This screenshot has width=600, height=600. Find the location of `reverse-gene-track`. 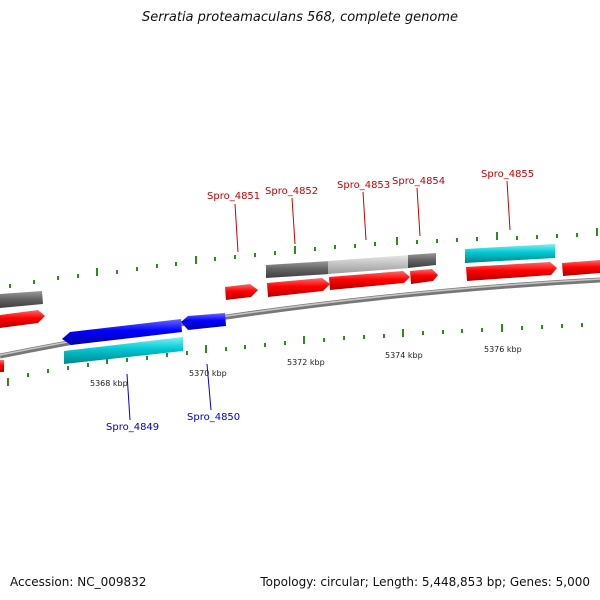

reverse-gene-track is located at coordinates (144, 329).